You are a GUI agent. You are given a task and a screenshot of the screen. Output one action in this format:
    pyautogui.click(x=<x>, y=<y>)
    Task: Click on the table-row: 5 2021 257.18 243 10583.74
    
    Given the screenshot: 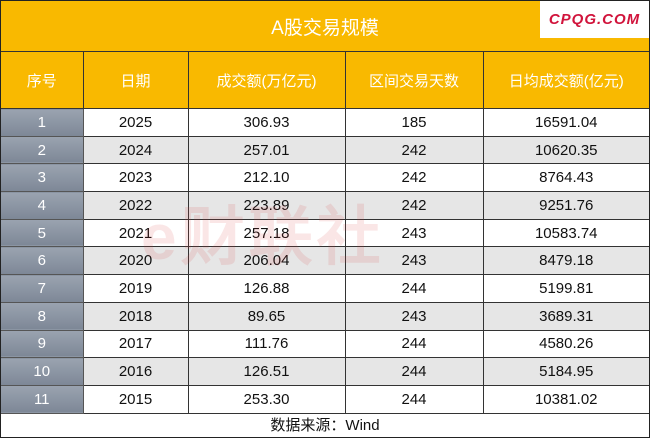 What is the action you would take?
    pyautogui.click(x=325, y=233)
    